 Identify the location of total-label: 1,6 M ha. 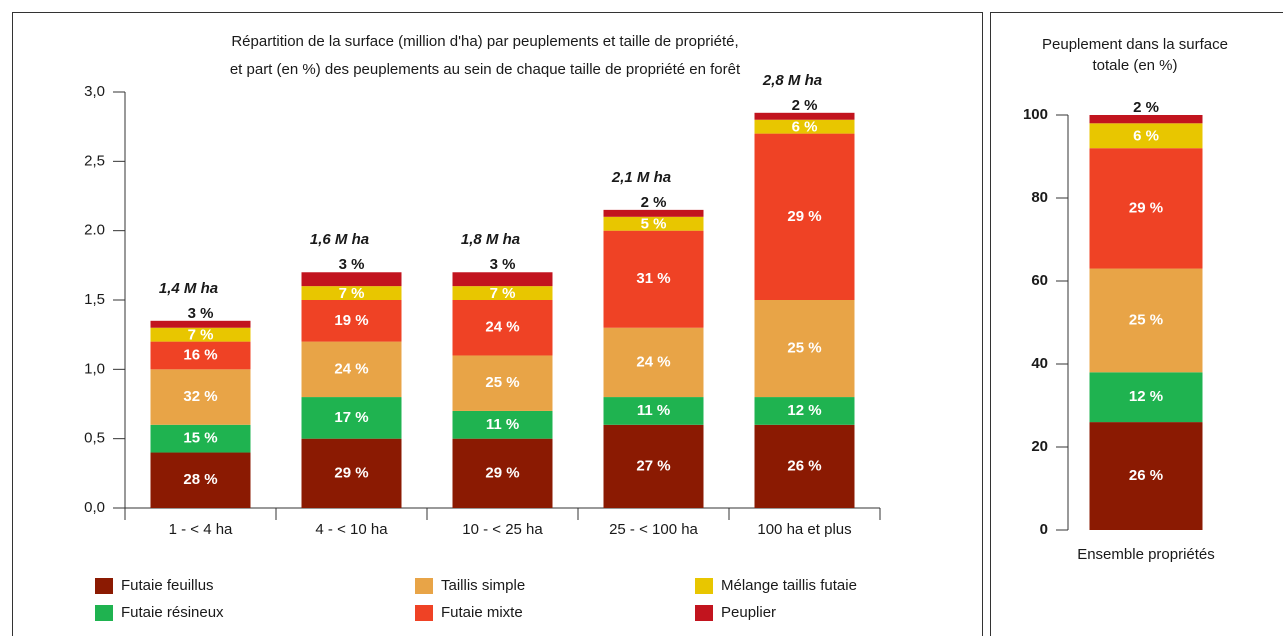
(339, 239).